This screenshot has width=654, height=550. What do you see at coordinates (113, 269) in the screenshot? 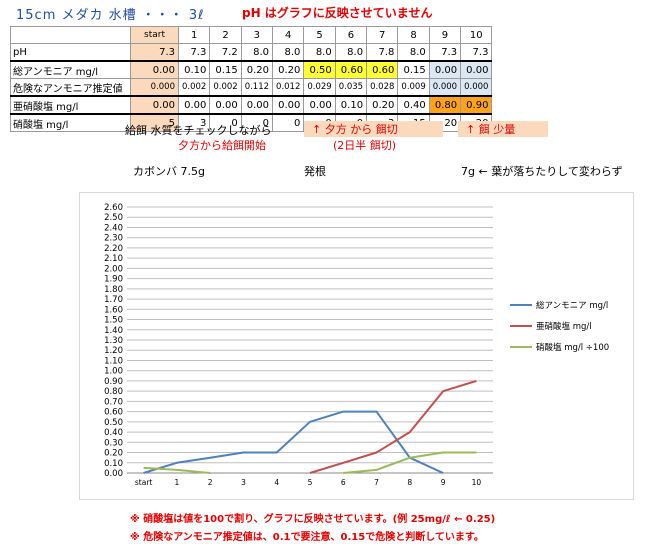
I see `y-tick-label: 2.00` at bounding box center [113, 269].